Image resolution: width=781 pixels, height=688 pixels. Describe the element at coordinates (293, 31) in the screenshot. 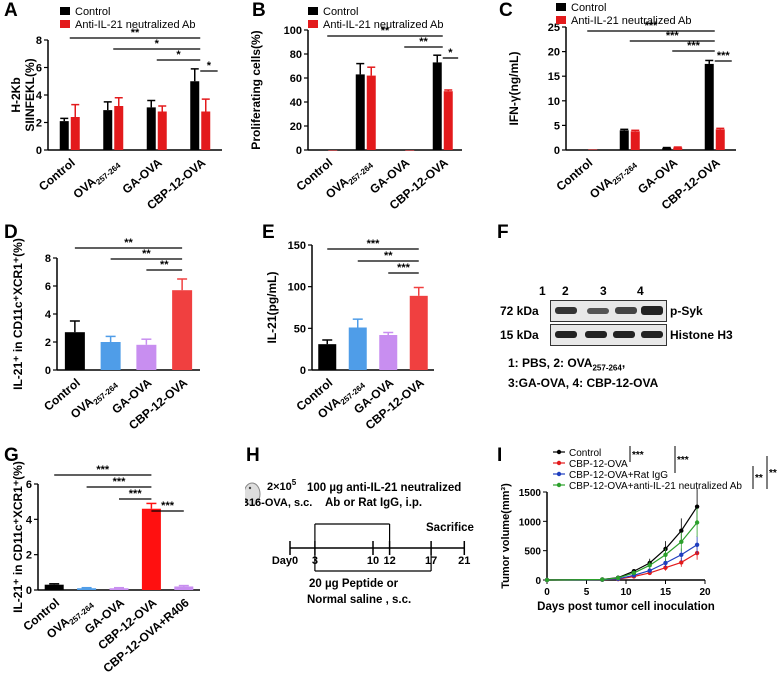

I see `y-tick-label-5: 100` at that location.